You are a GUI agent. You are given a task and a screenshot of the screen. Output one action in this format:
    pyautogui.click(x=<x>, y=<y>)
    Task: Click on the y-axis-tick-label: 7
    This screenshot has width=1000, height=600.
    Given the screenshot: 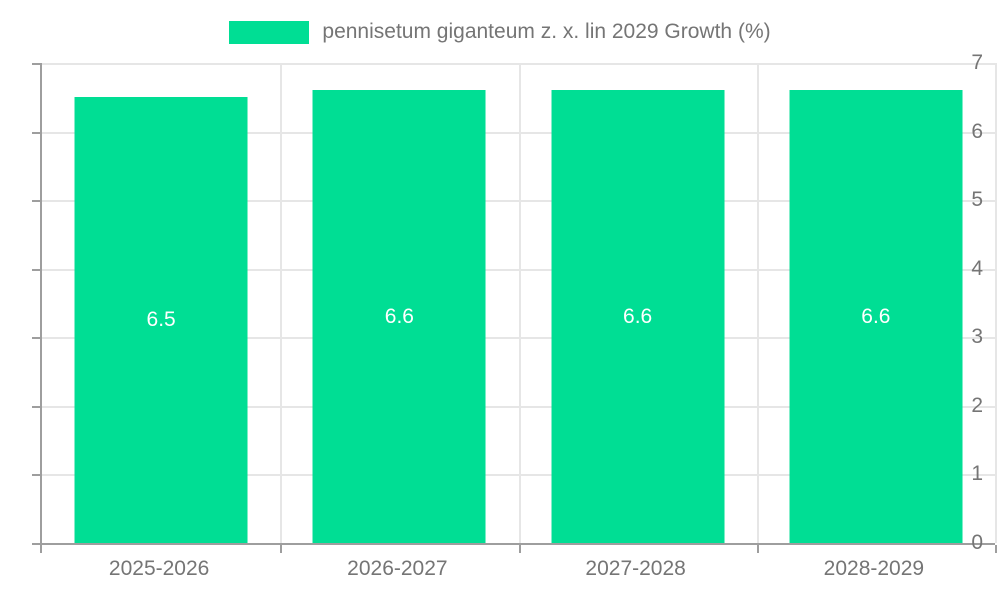 What is the action you would take?
    pyautogui.click(x=977, y=62)
    